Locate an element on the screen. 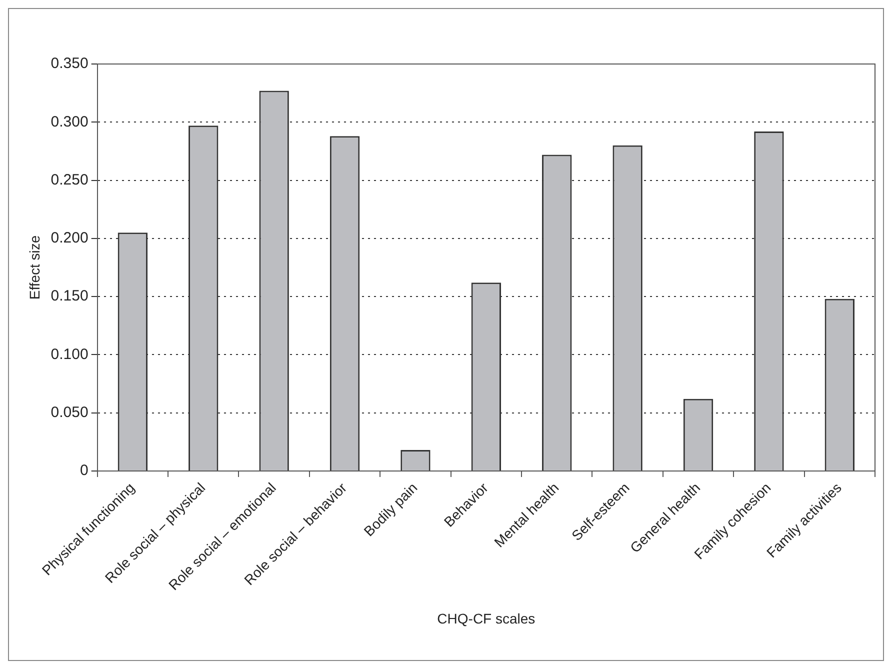  y-tick-label: 0.100 is located at coordinates (69, 354).